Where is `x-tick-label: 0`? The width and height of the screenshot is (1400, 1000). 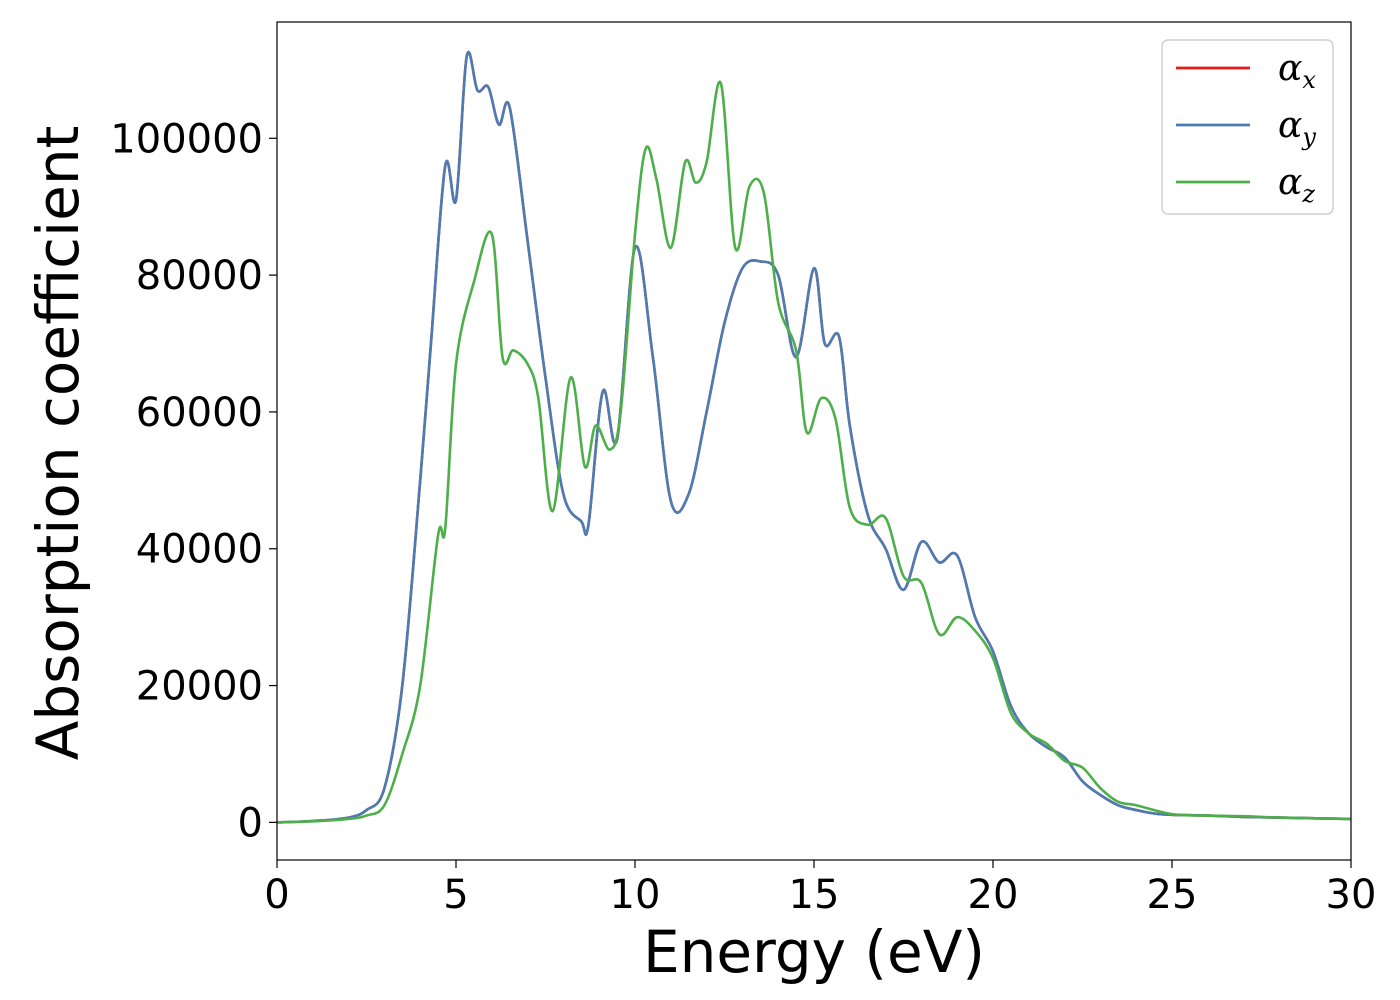 x-tick-label: 0 is located at coordinates (276, 895).